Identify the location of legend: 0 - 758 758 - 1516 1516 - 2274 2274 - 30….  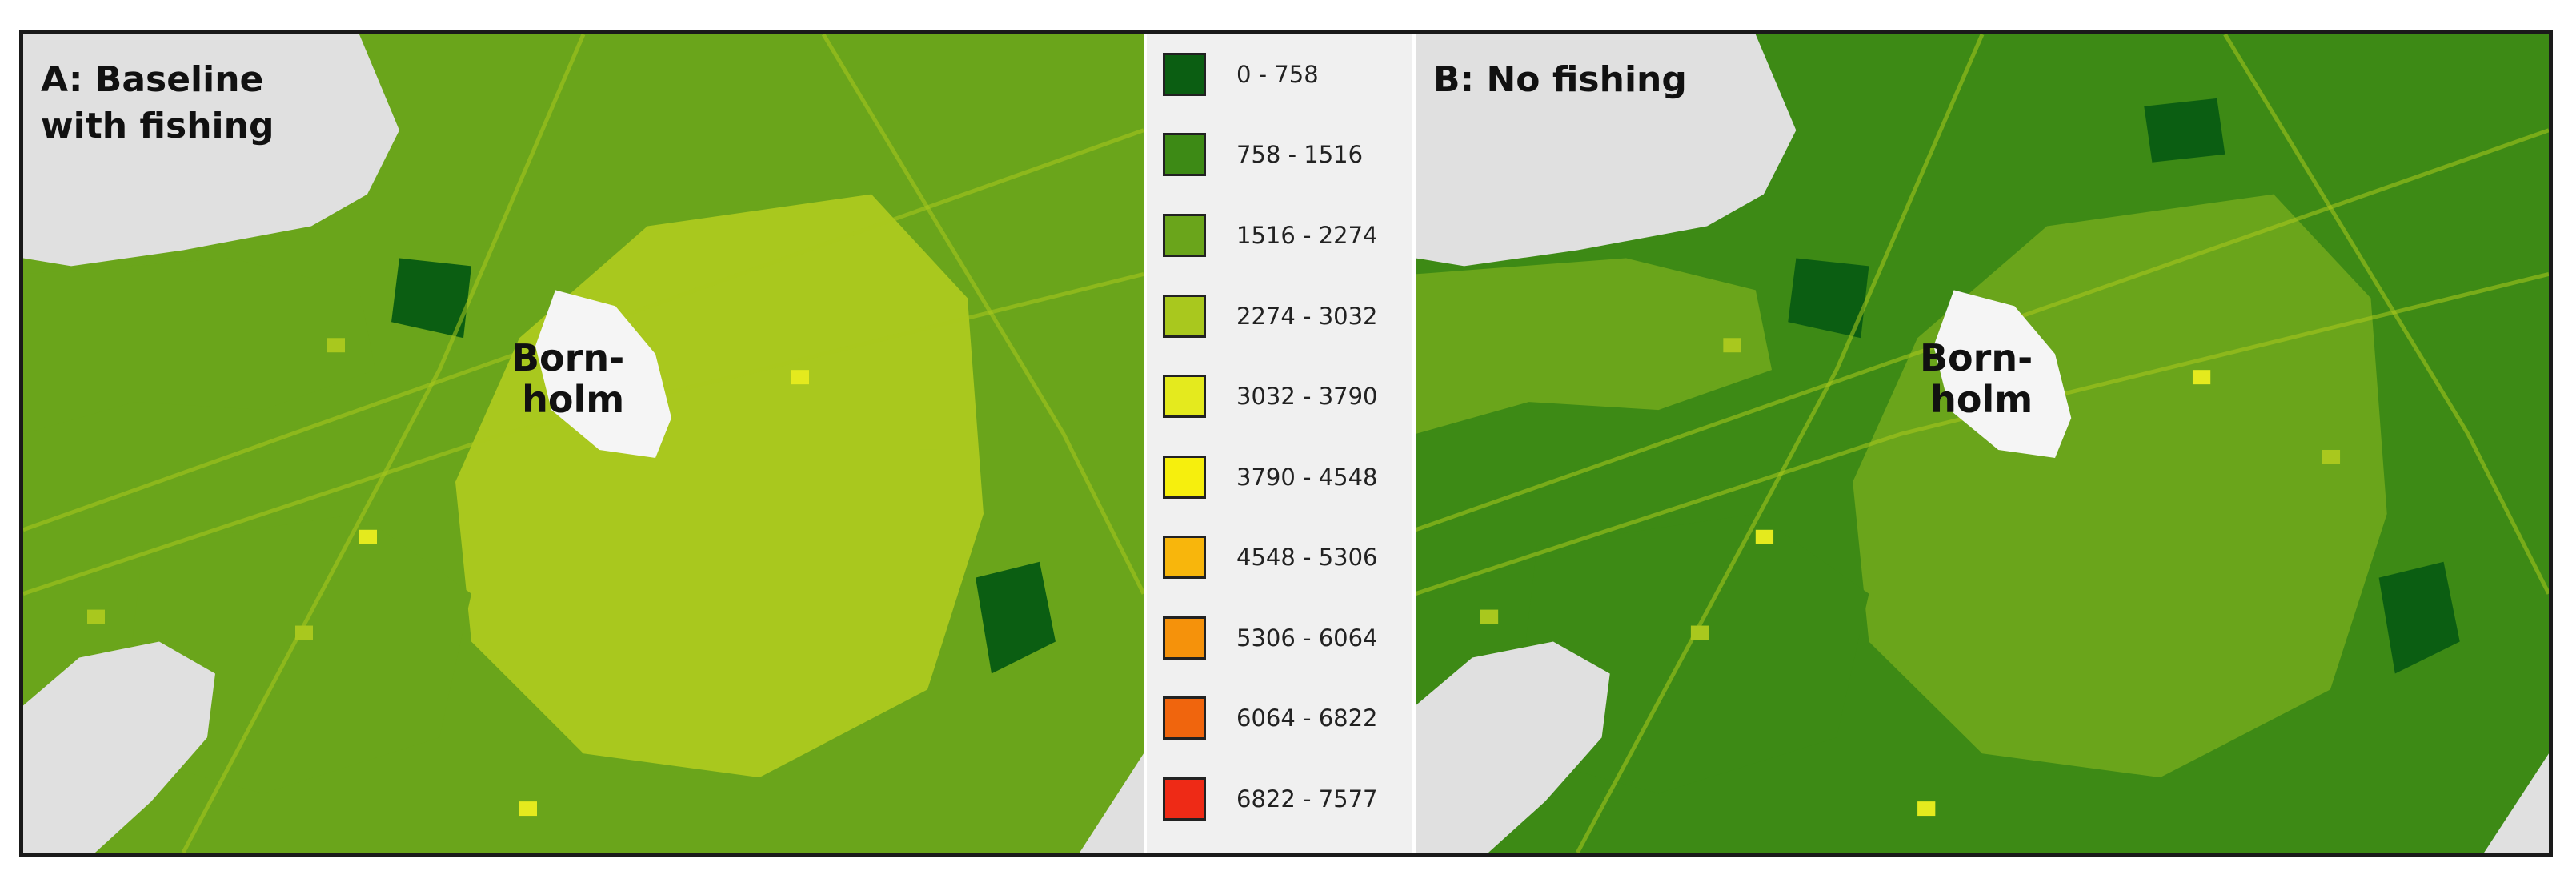
(1280, 443).